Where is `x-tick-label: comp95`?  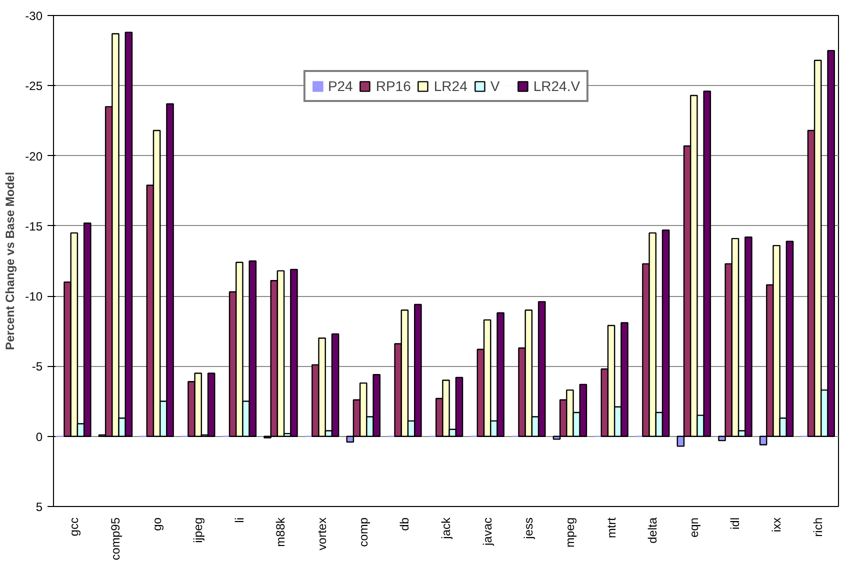
x-tick-label: comp95 is located at coordinates (115, 538).